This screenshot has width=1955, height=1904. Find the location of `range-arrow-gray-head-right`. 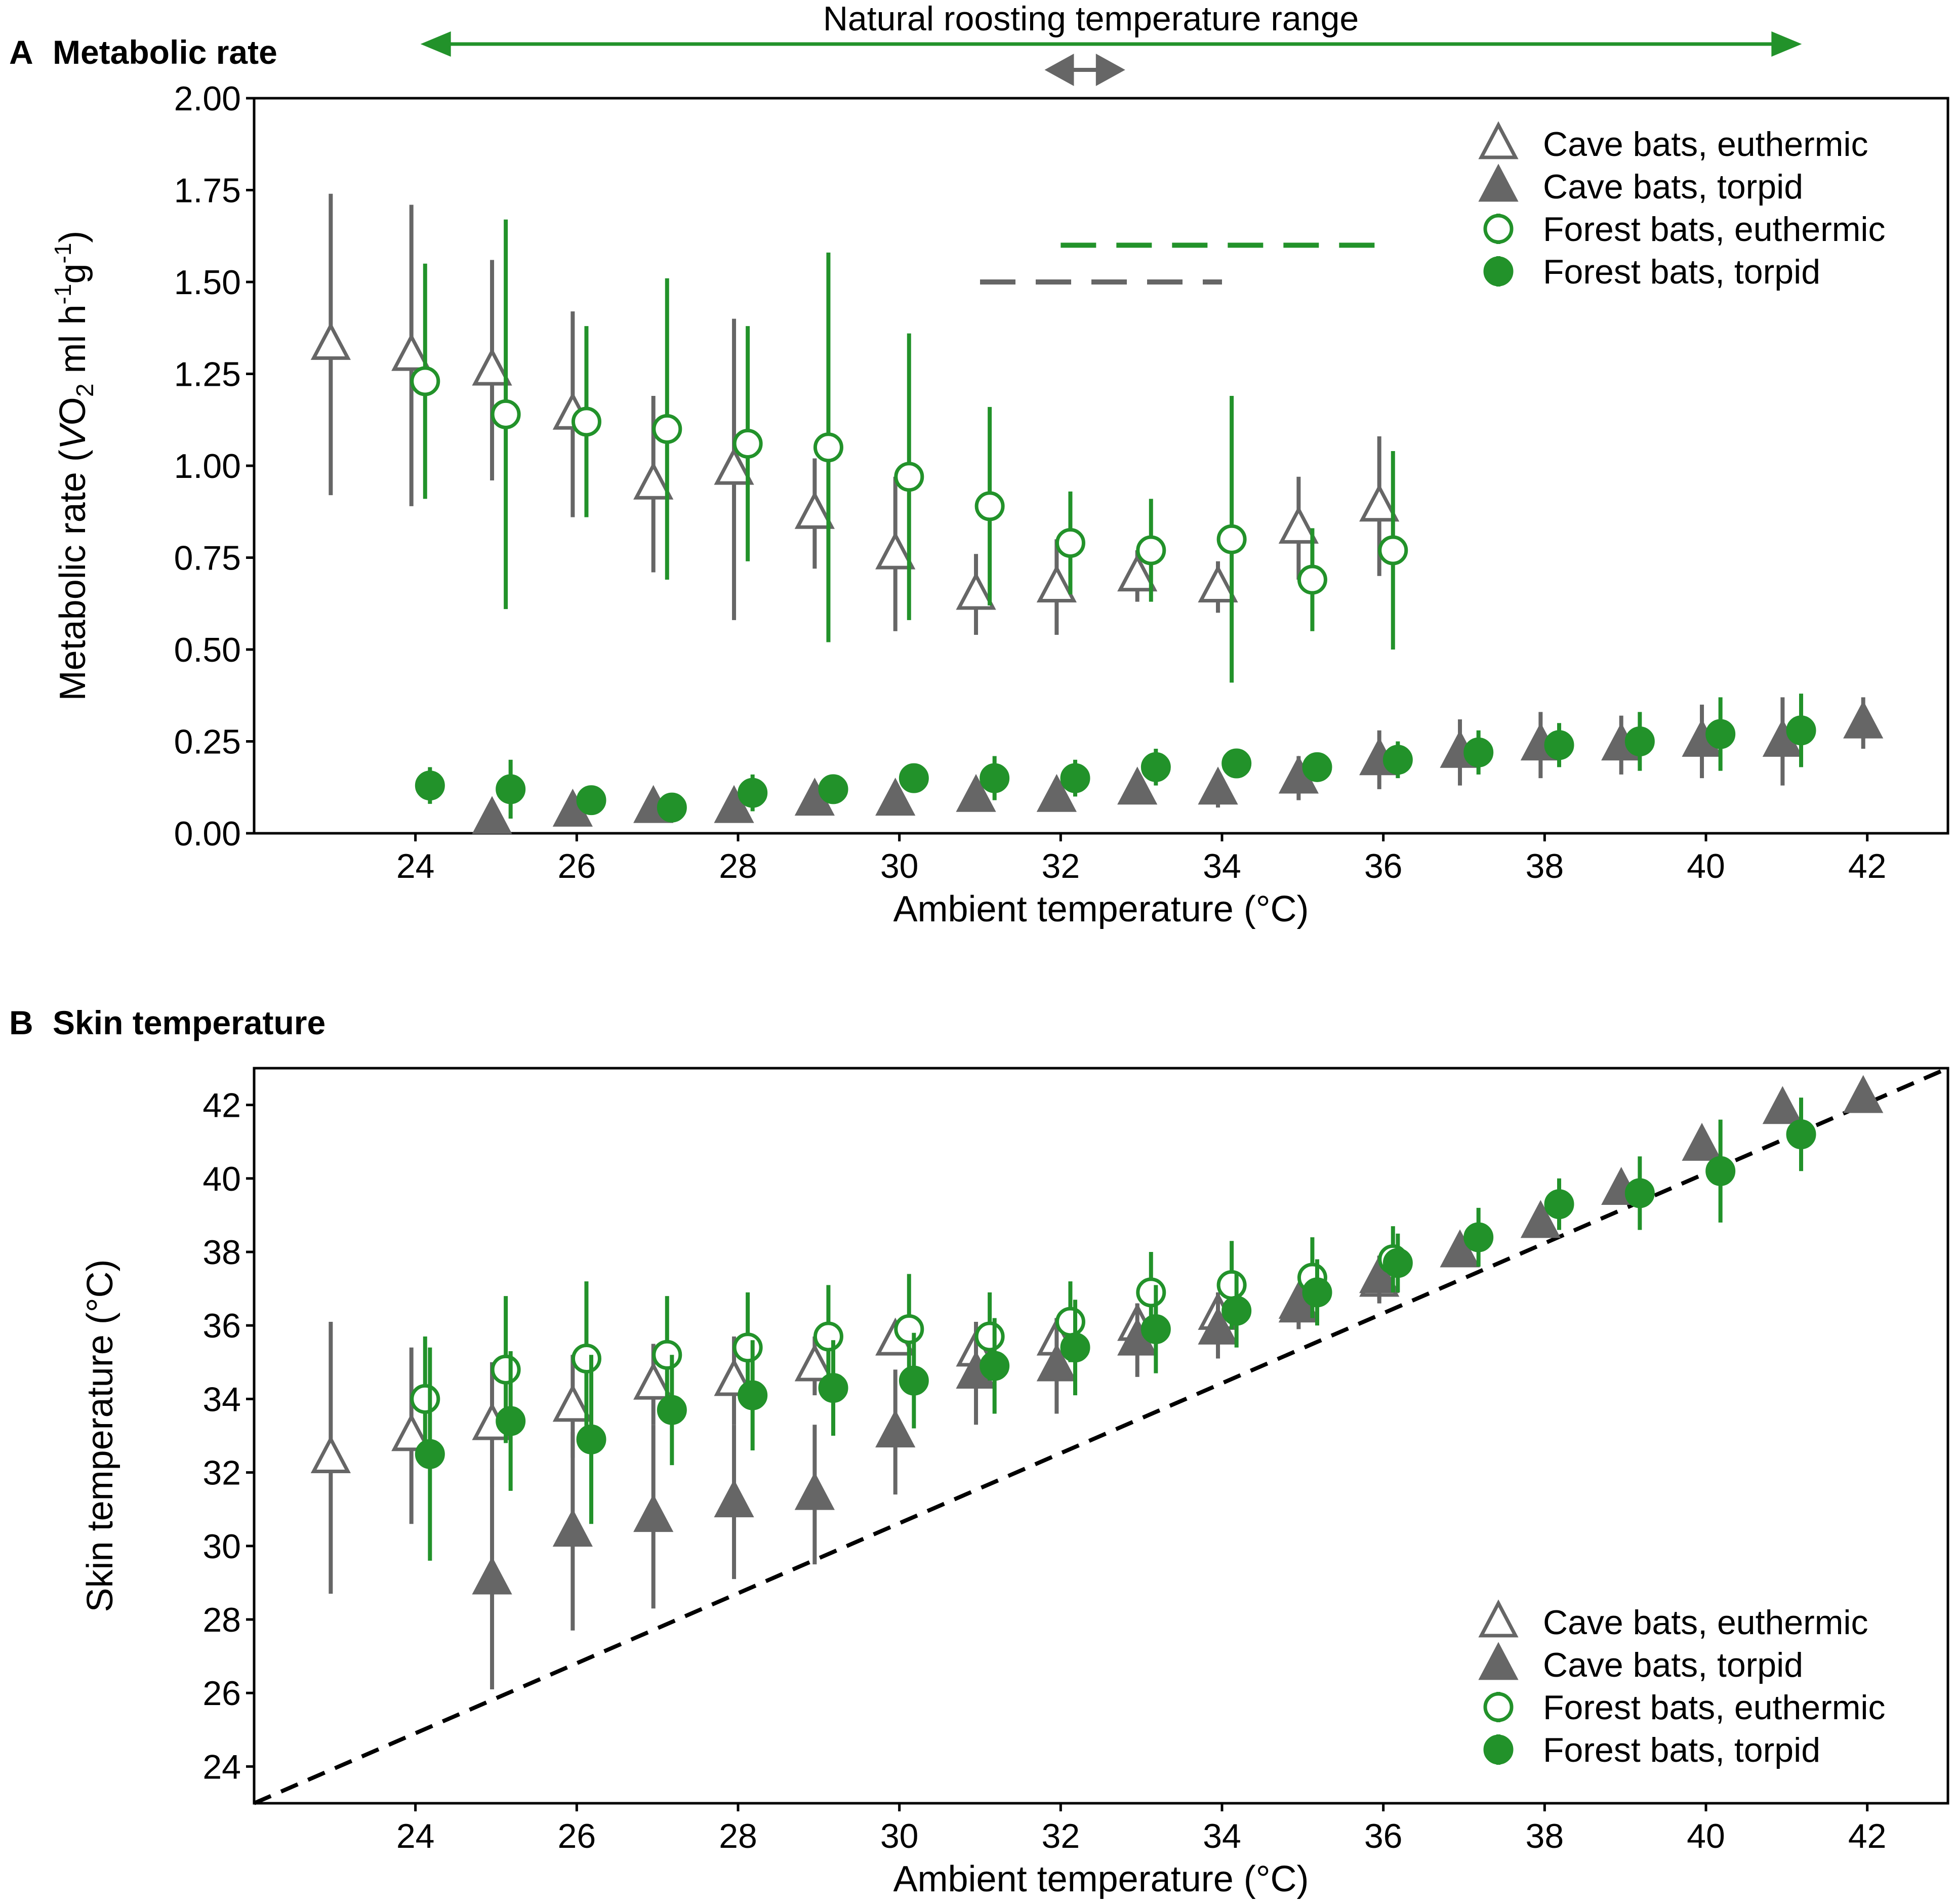

range-arrow-gray-head-right is located at coordinates (1110, 70).